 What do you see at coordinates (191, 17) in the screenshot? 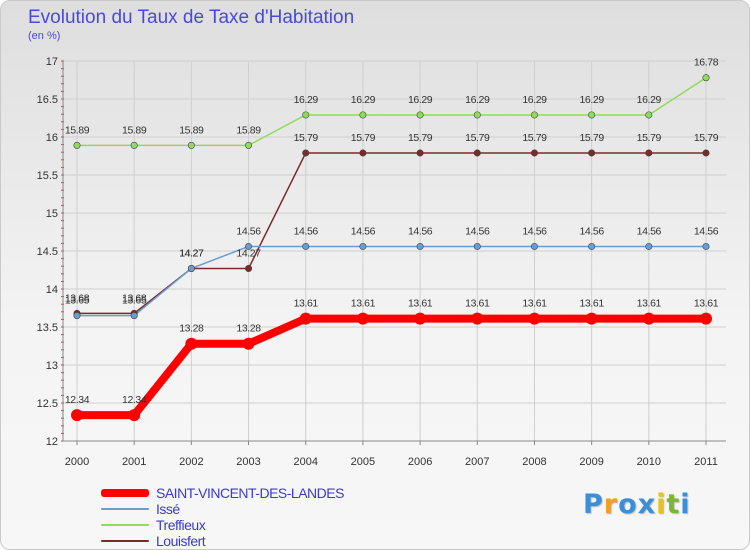
I see `chart-title: Evolution du Taux de Taxe d'Habitation` at bounding box center [191, 17].